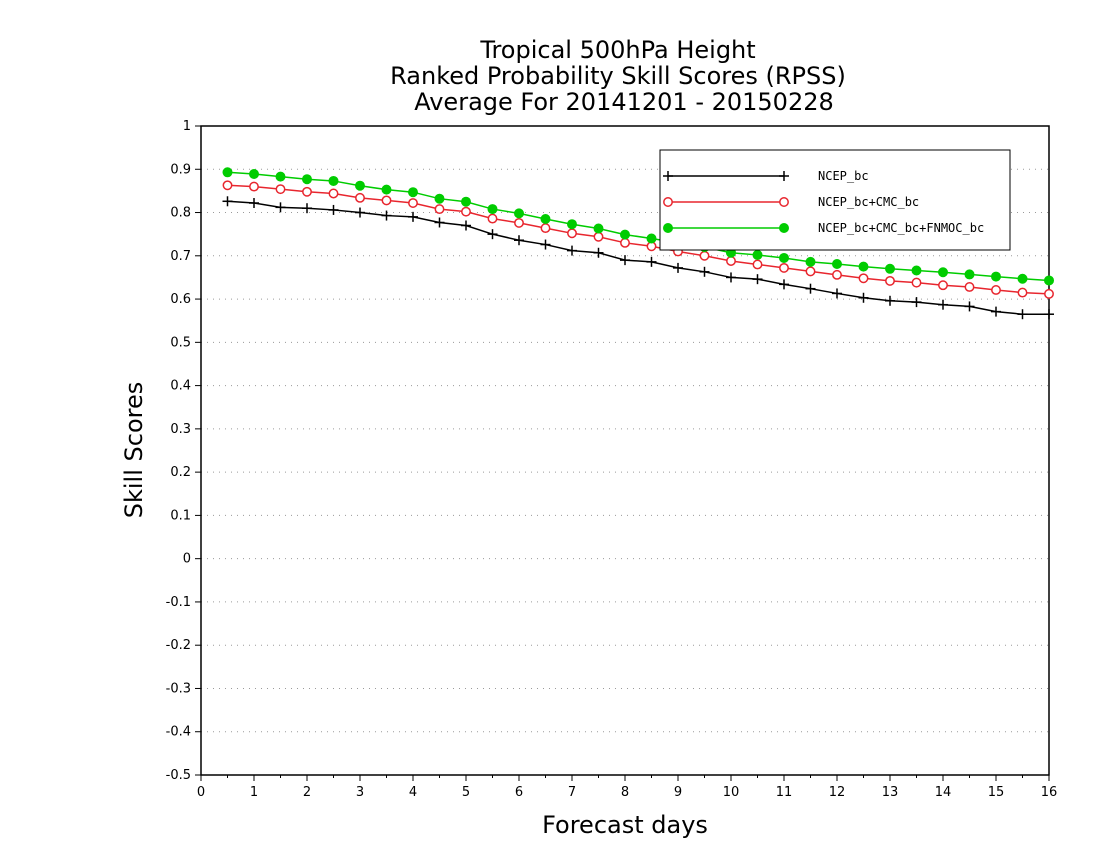 This screenshot has width=1100, height=850. I want to click on x-tick-label: 15, so click(996, 792).